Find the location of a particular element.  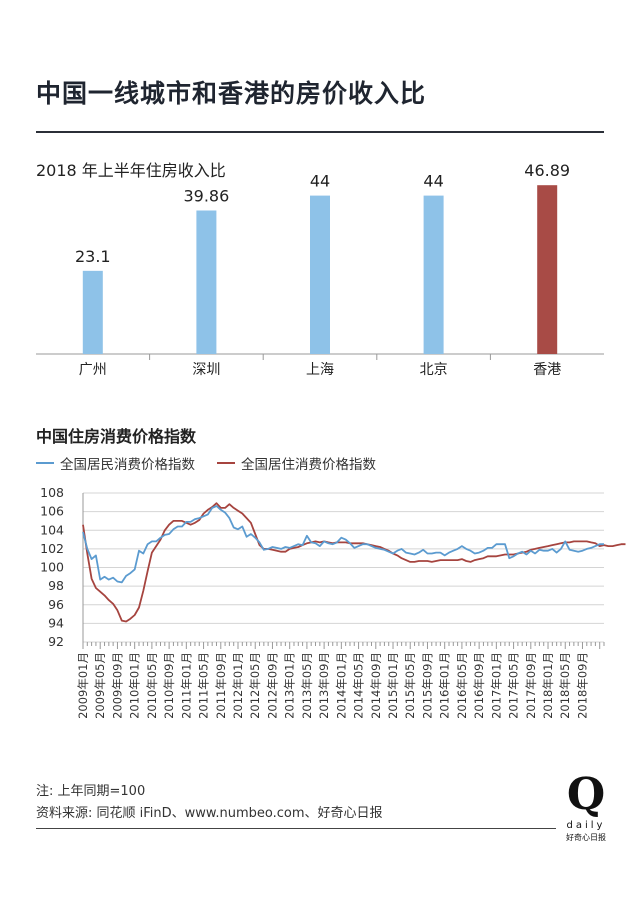

y-tick-label: 92 is located at coordinates (56, 641).